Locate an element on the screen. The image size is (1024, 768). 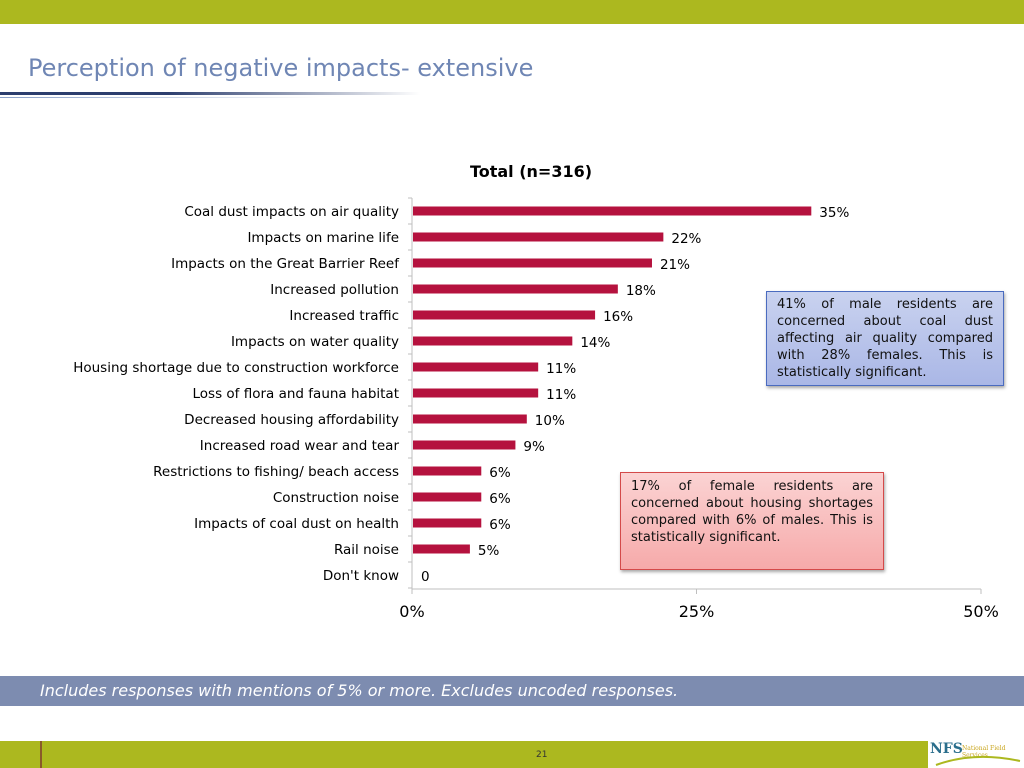
title-underline is located at coordinates (210, 93).